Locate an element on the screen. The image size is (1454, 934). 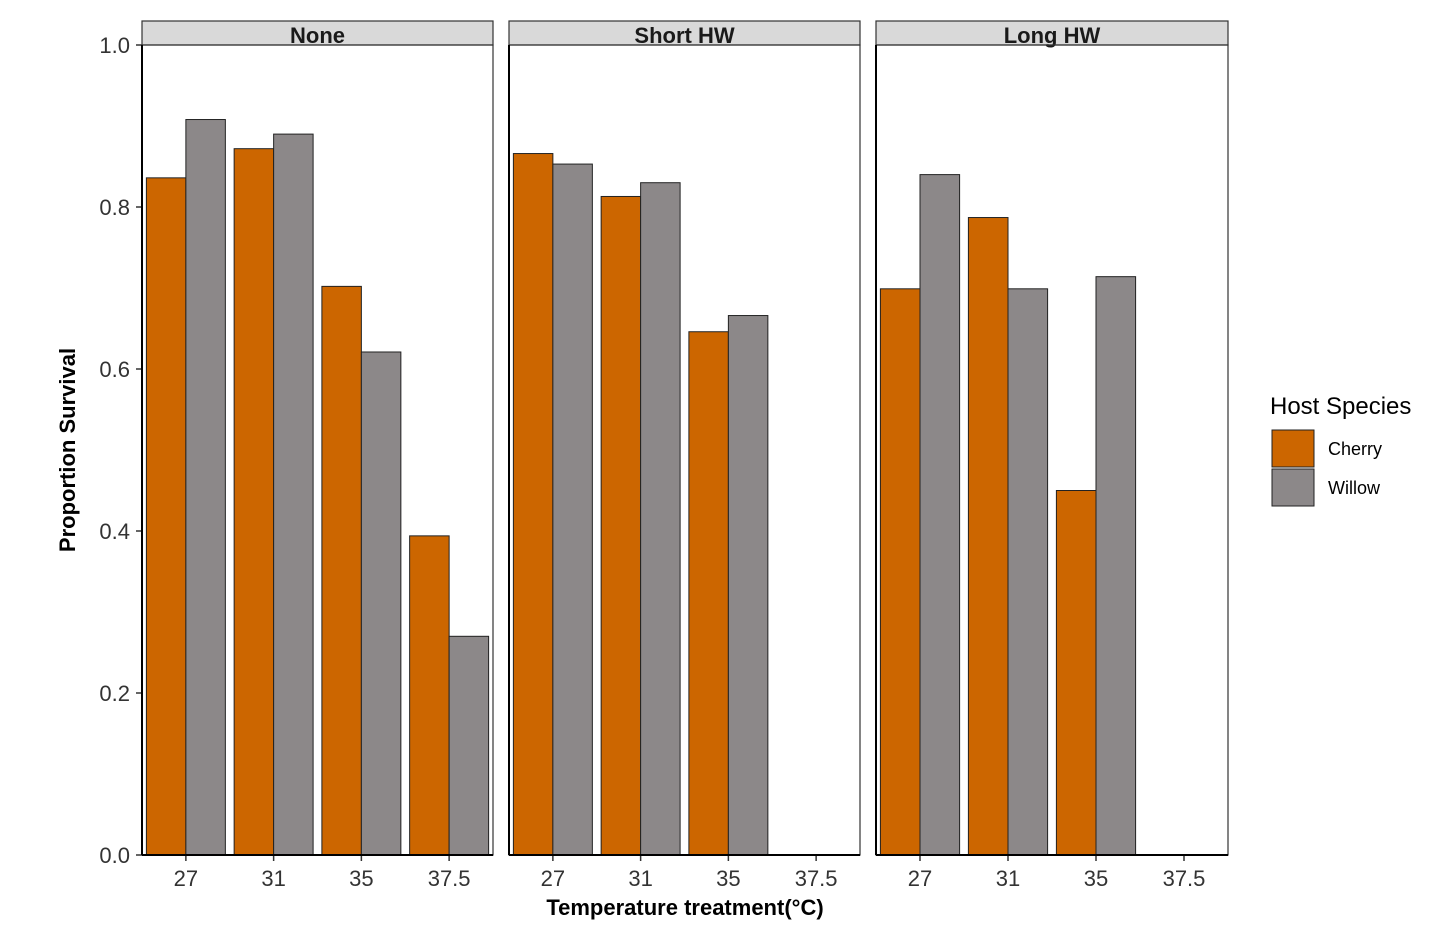
y-tick-label: 0.6 is located at coordinates (114, 369).